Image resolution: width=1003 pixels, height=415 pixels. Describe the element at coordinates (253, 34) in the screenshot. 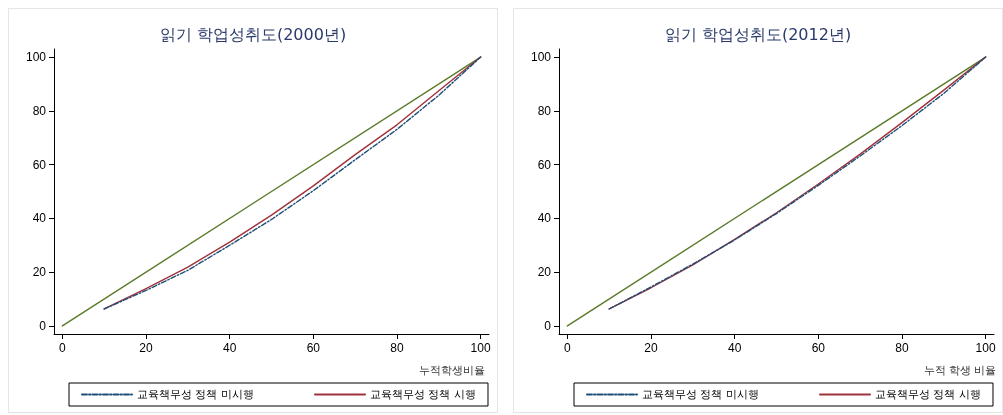

I see `chart-title: 읽기 학업성취도(2000년)` at that location.